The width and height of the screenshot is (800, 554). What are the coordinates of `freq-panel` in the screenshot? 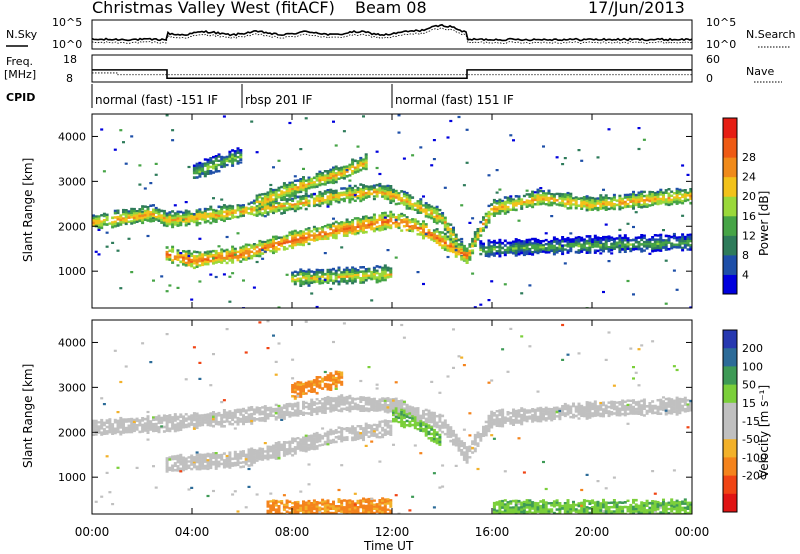 It's located at (392, 68).